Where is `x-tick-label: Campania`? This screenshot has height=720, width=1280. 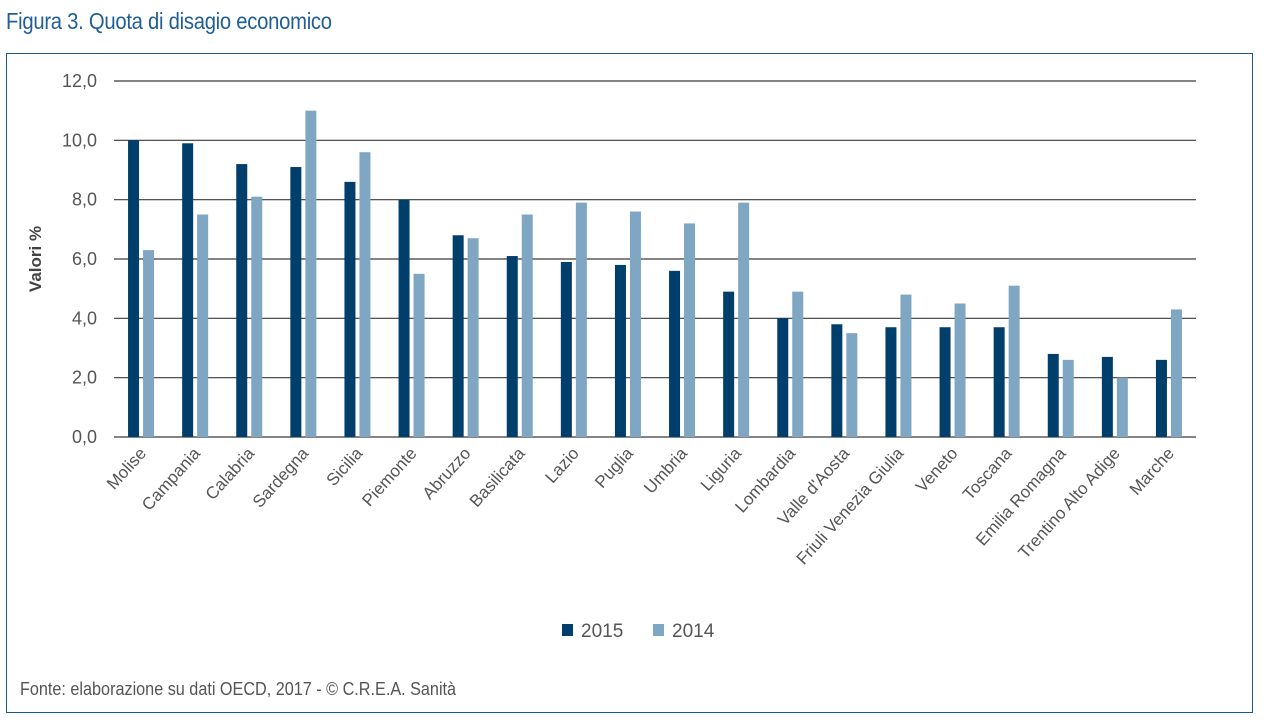
x-tick-label: Campania is located at coordinates (171, 479).